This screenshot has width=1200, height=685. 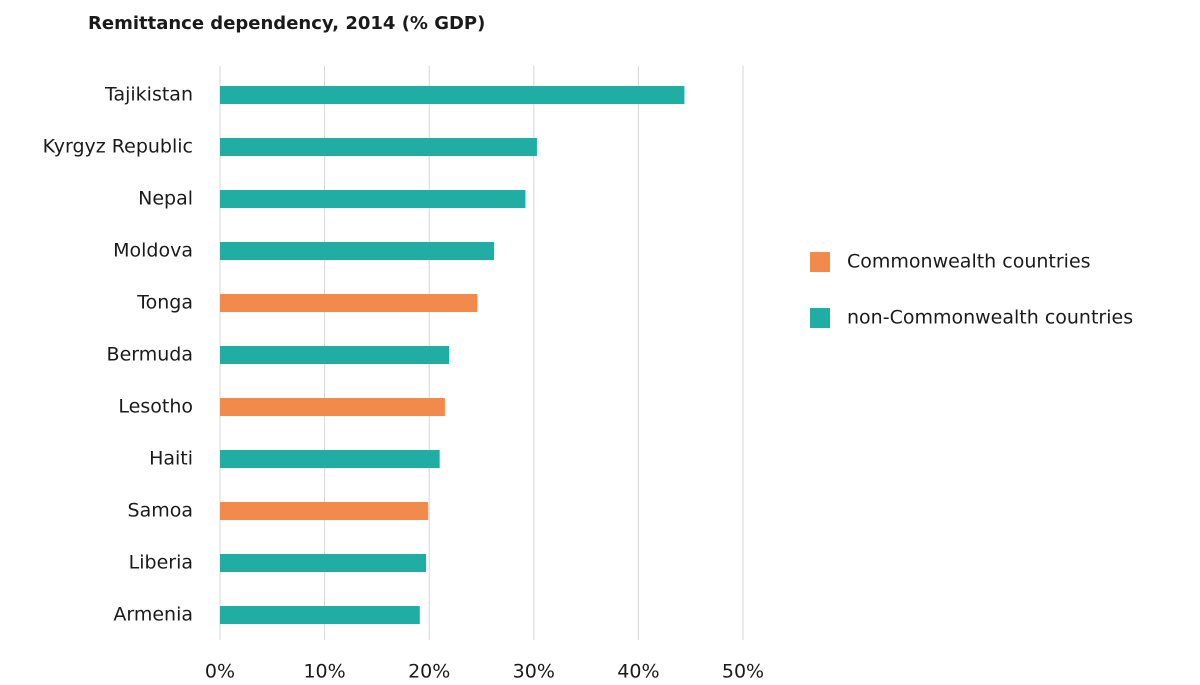 I want to click on x-tick-label: 10%, so click(x=324, y=672).